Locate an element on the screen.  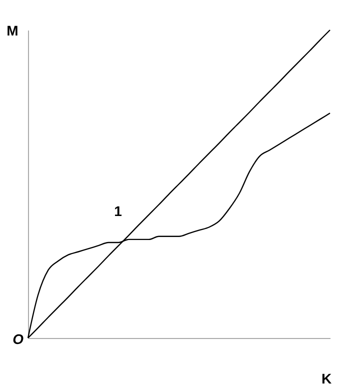
x-axis-title: K is located at coordinates (326, 378).